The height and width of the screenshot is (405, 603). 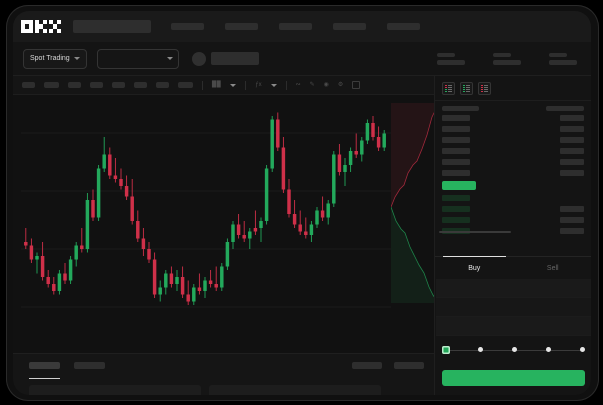 What do you see at coordinates (205, 390) in the screenshot?
I see `bottom-cards` at bounding box center [205, 390].